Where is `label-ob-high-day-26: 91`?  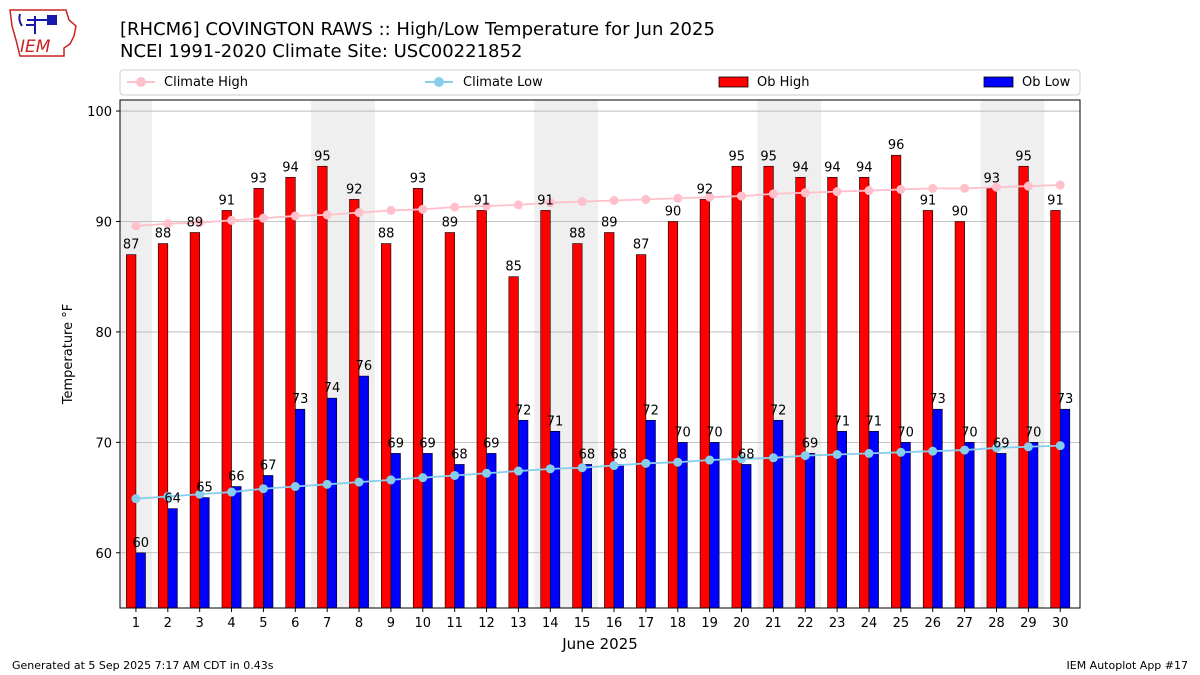
label-ob-high-day-26: 91 is located at coordinates (928, 200).